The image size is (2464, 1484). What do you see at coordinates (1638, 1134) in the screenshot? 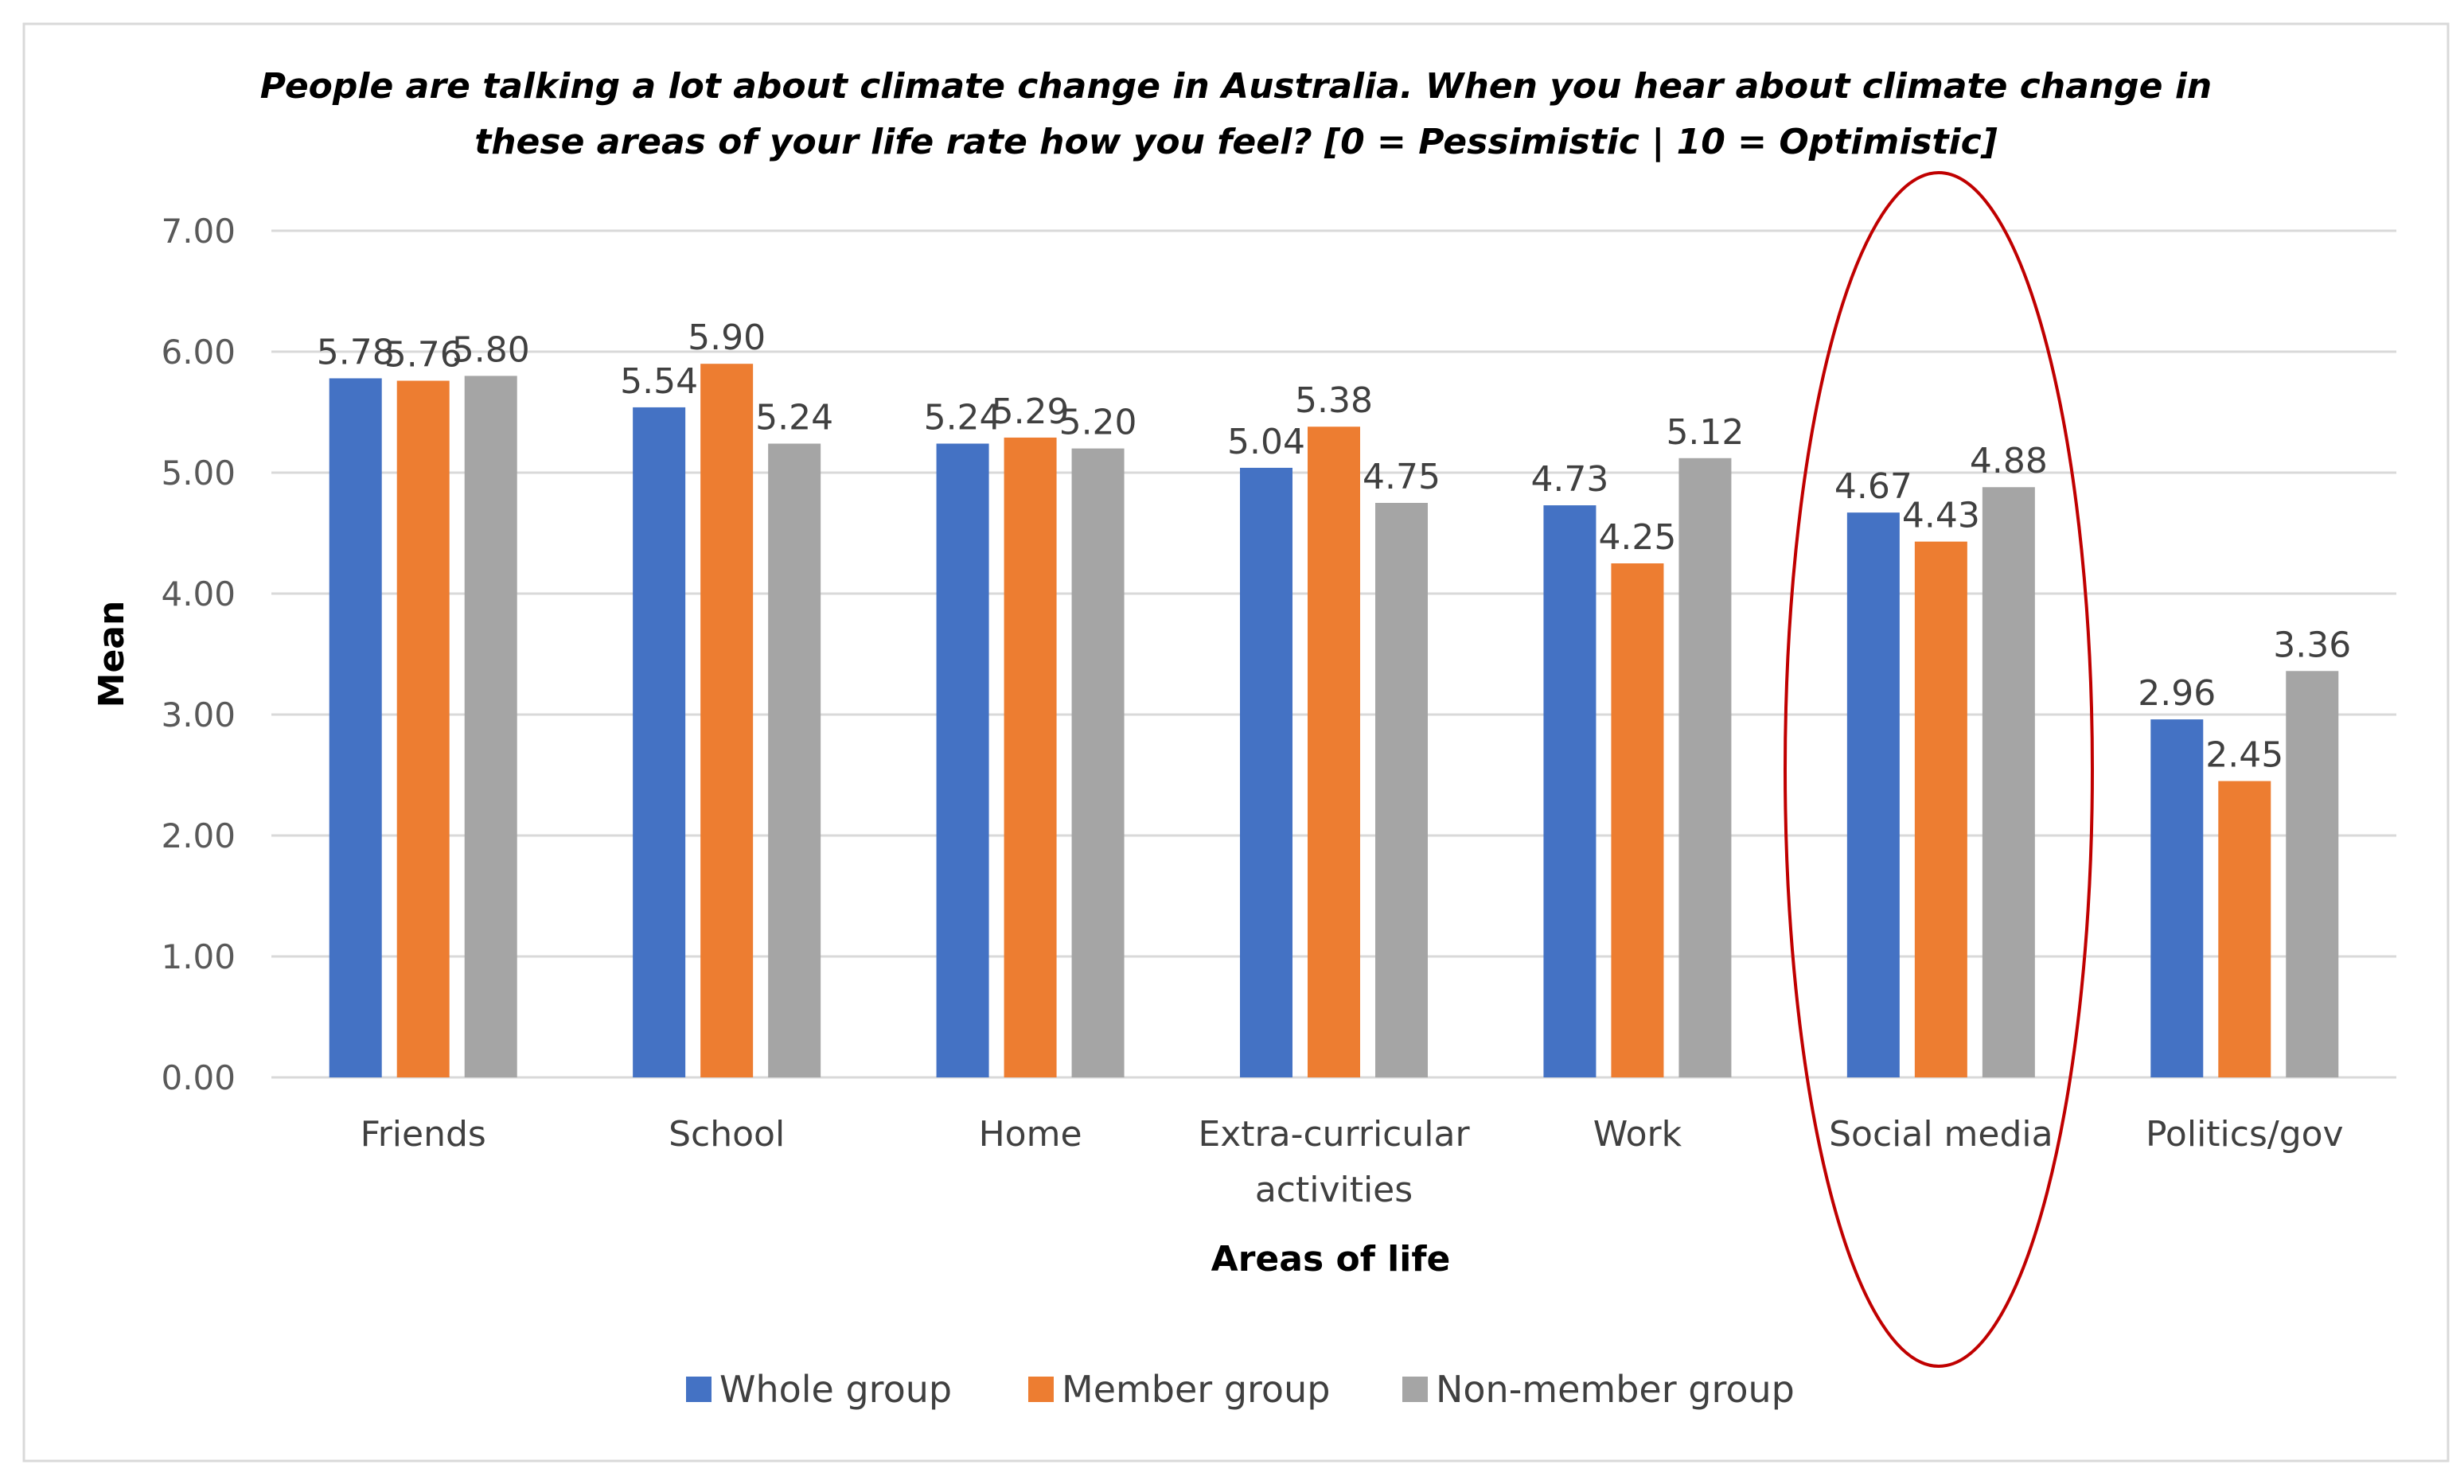
I see `x-tick-label: Work` at bounding box center [1638, 1134].